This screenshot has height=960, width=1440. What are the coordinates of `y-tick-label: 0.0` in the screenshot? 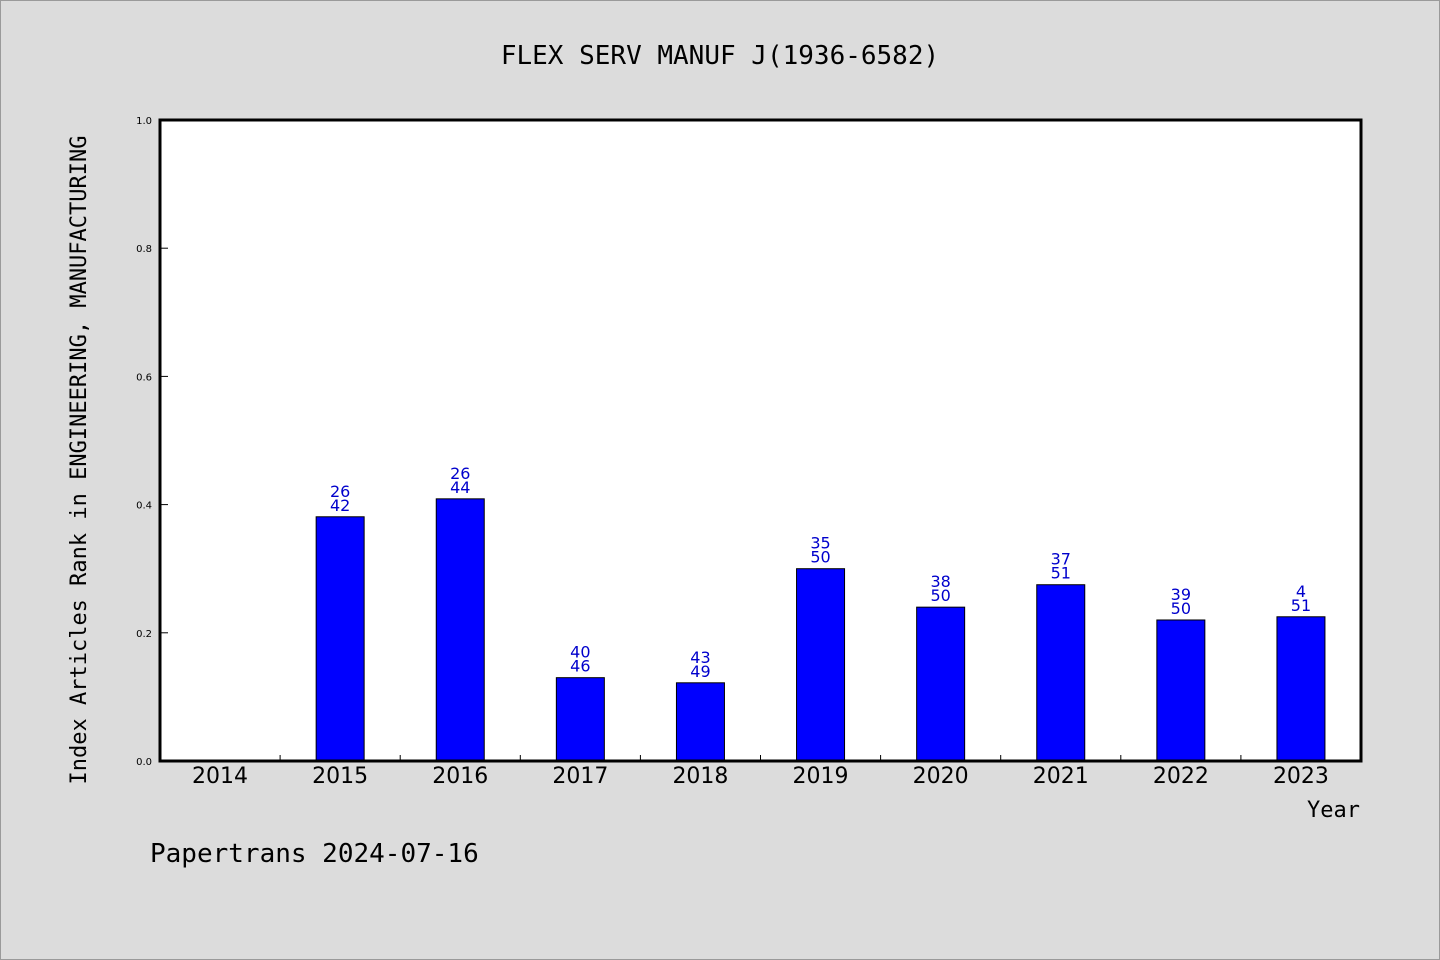 It's located at (144, 762).